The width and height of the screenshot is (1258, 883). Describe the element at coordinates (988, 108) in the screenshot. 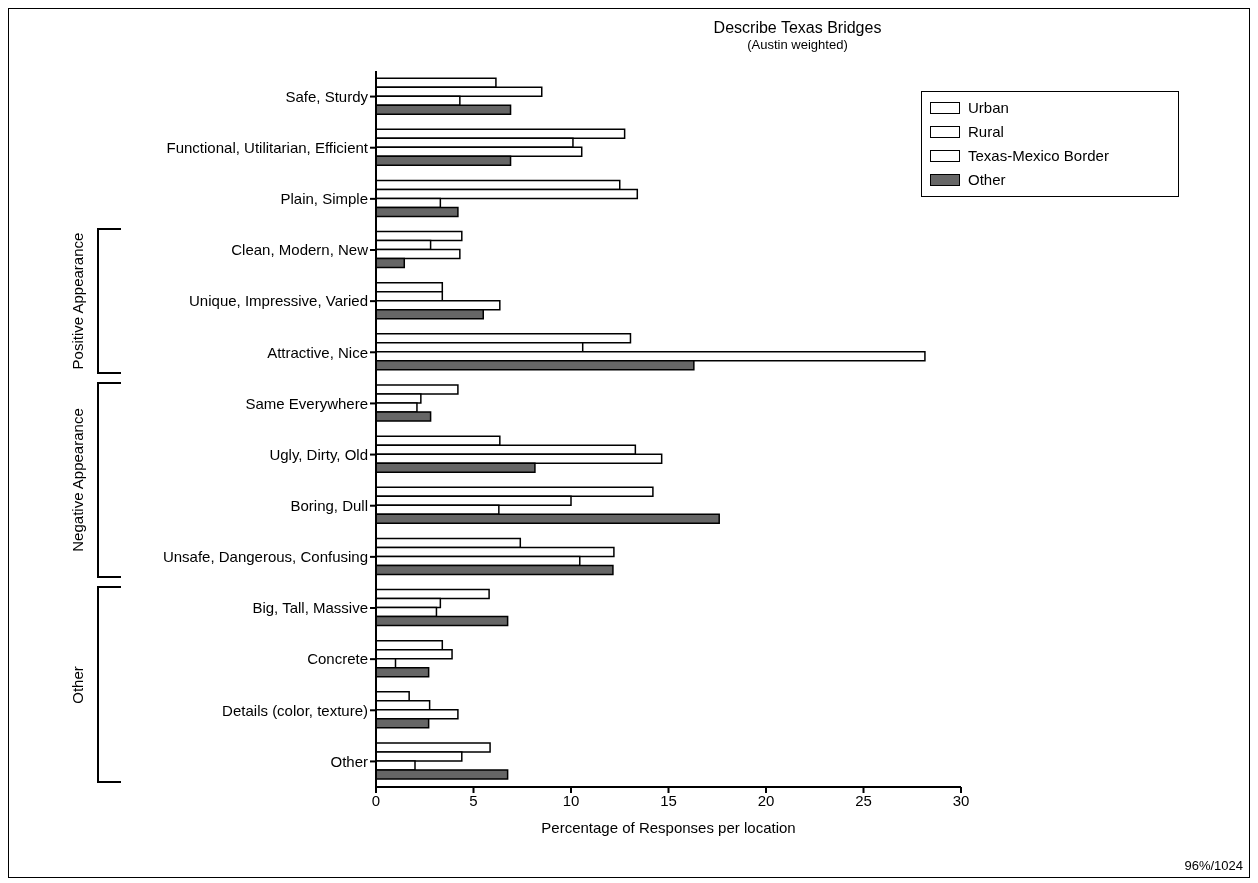

I see `legend-label: Urban` at that location.